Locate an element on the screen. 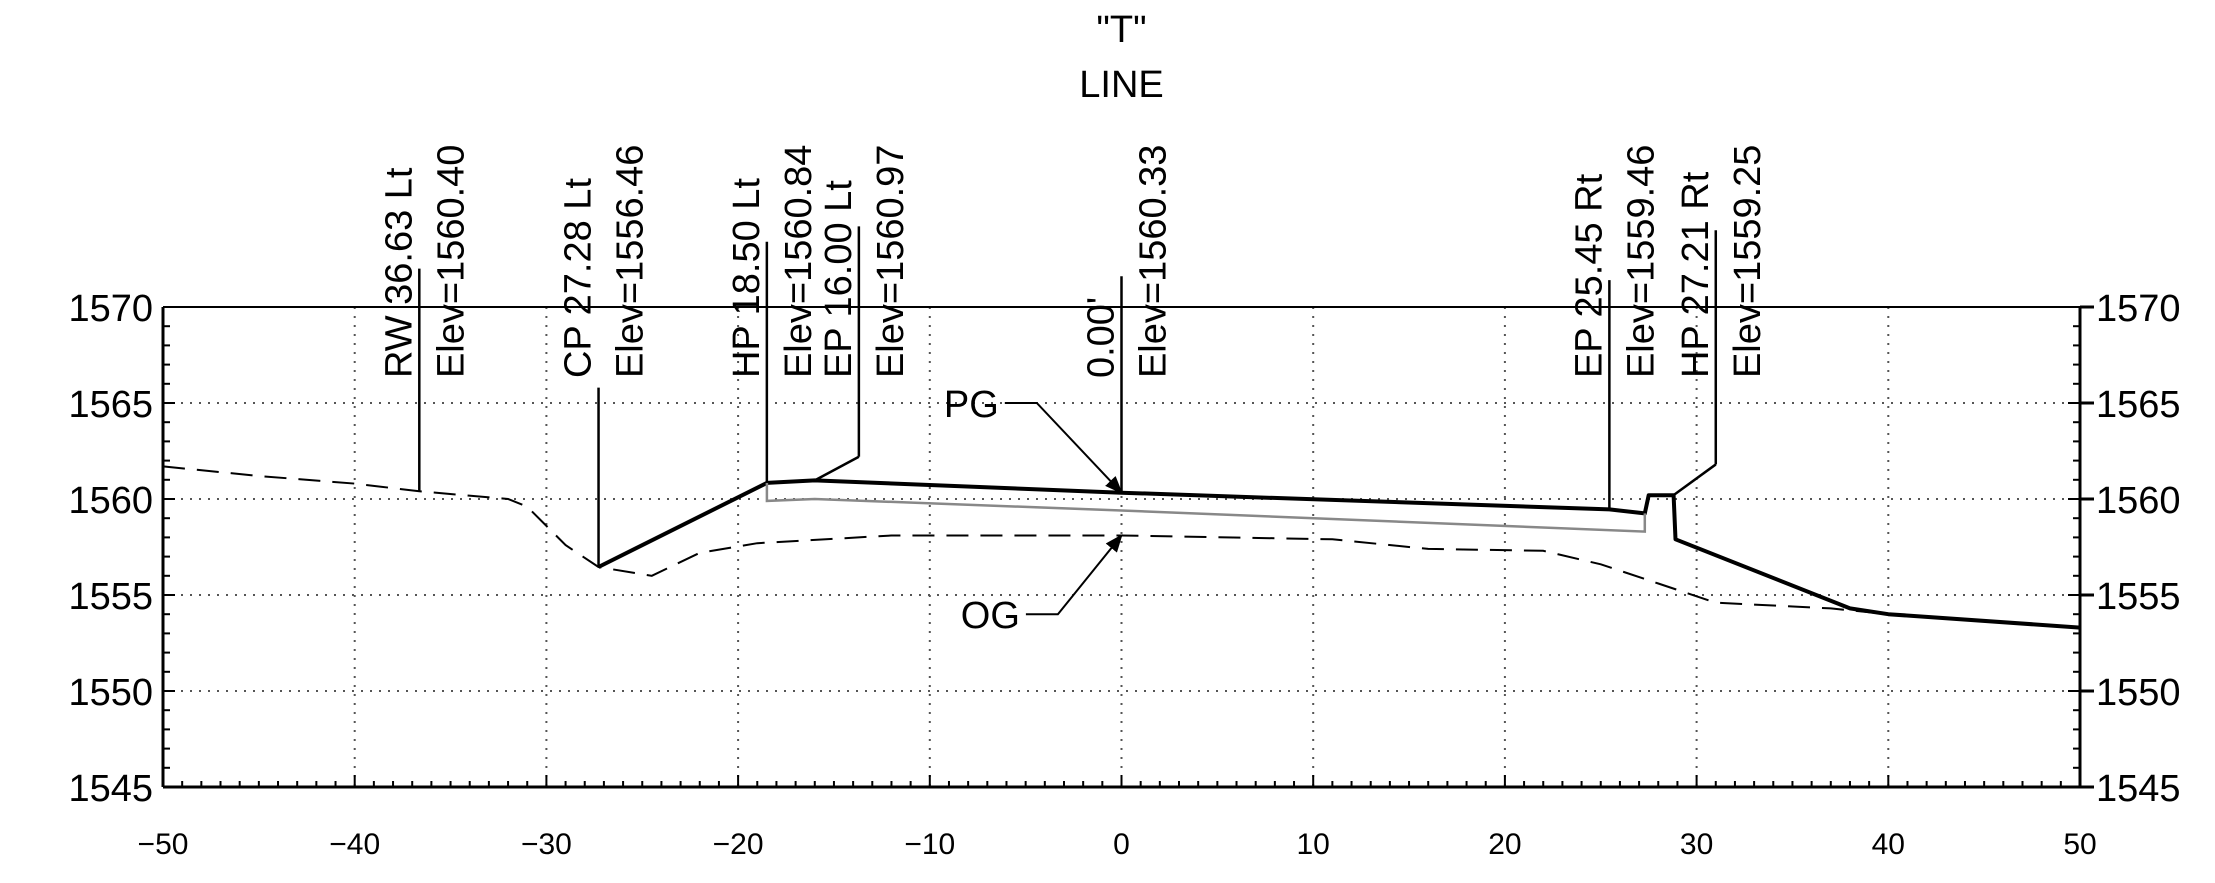 This screenshot has height=883, width=2215. header-line-2: LINE is located at coordinates (1121, 85).